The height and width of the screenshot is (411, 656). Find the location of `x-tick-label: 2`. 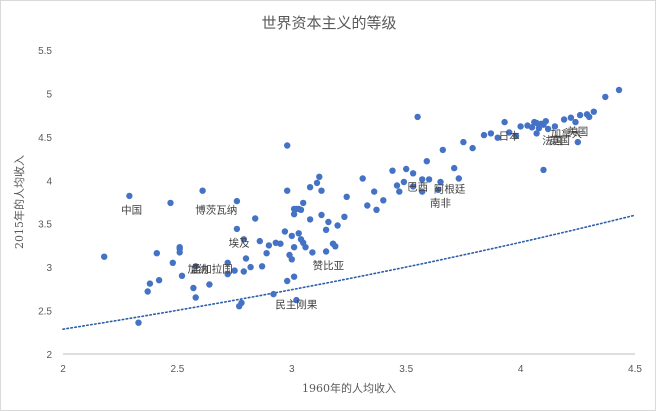

x-tick-label: 2 is located at coordinates (63, 369).